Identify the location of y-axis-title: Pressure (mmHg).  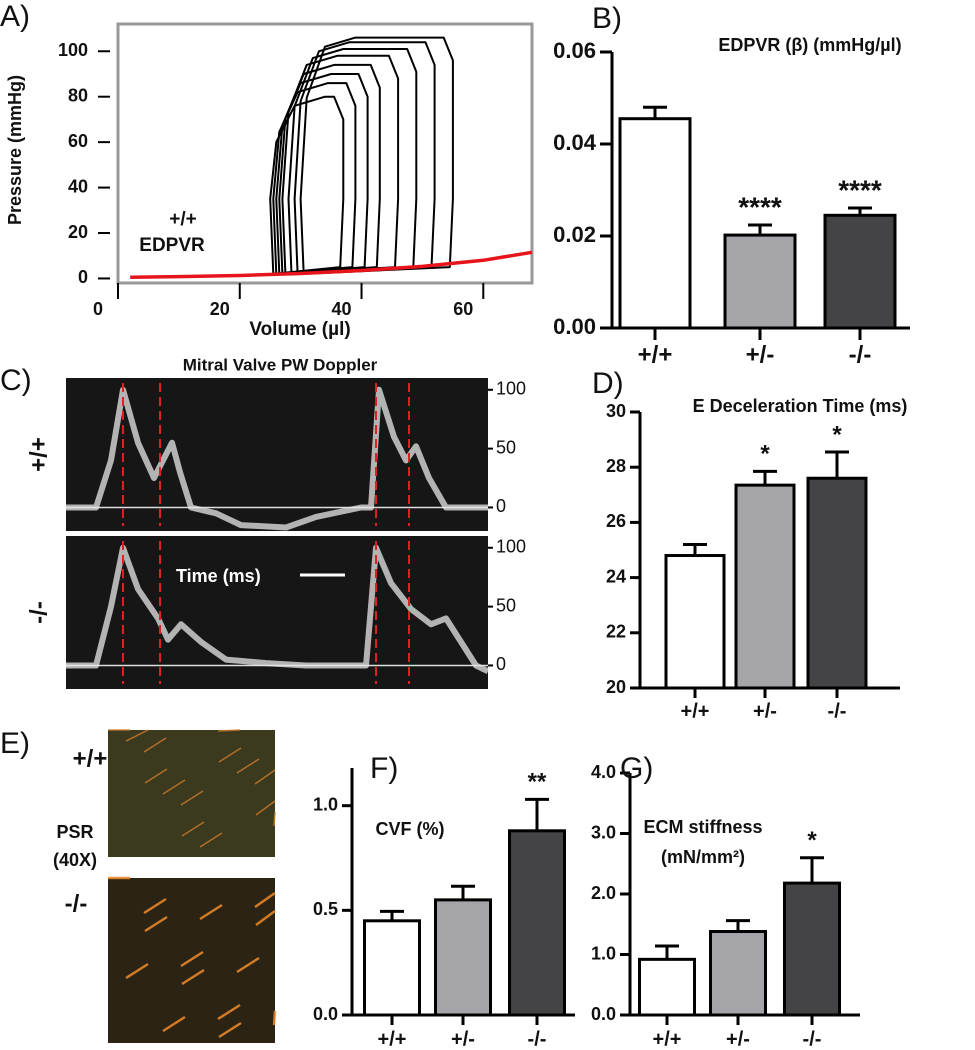
(15, 150).